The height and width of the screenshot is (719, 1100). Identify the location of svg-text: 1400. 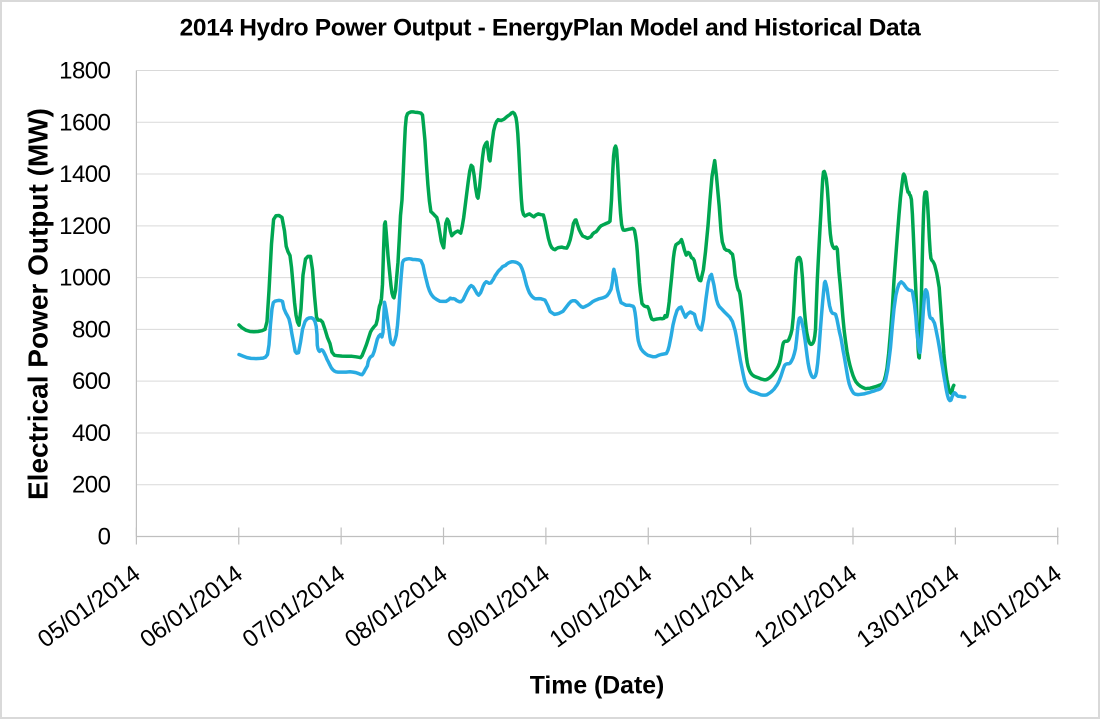
(85, 174).